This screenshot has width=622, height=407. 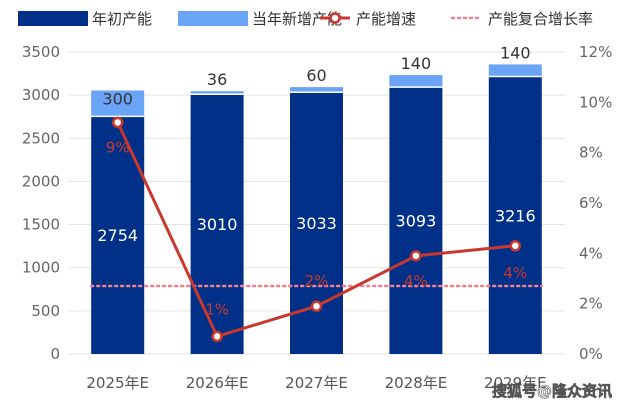 I want to click on left-axis: 0 500 1000 1500 2000 2500 3000 3500, so click(x=41, y=203).